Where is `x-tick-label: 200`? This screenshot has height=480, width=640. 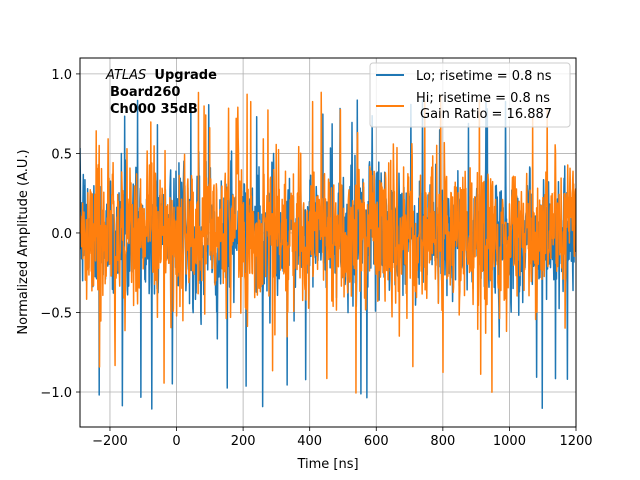 x-tick-label: 200 is located at coordinates (243, 441).